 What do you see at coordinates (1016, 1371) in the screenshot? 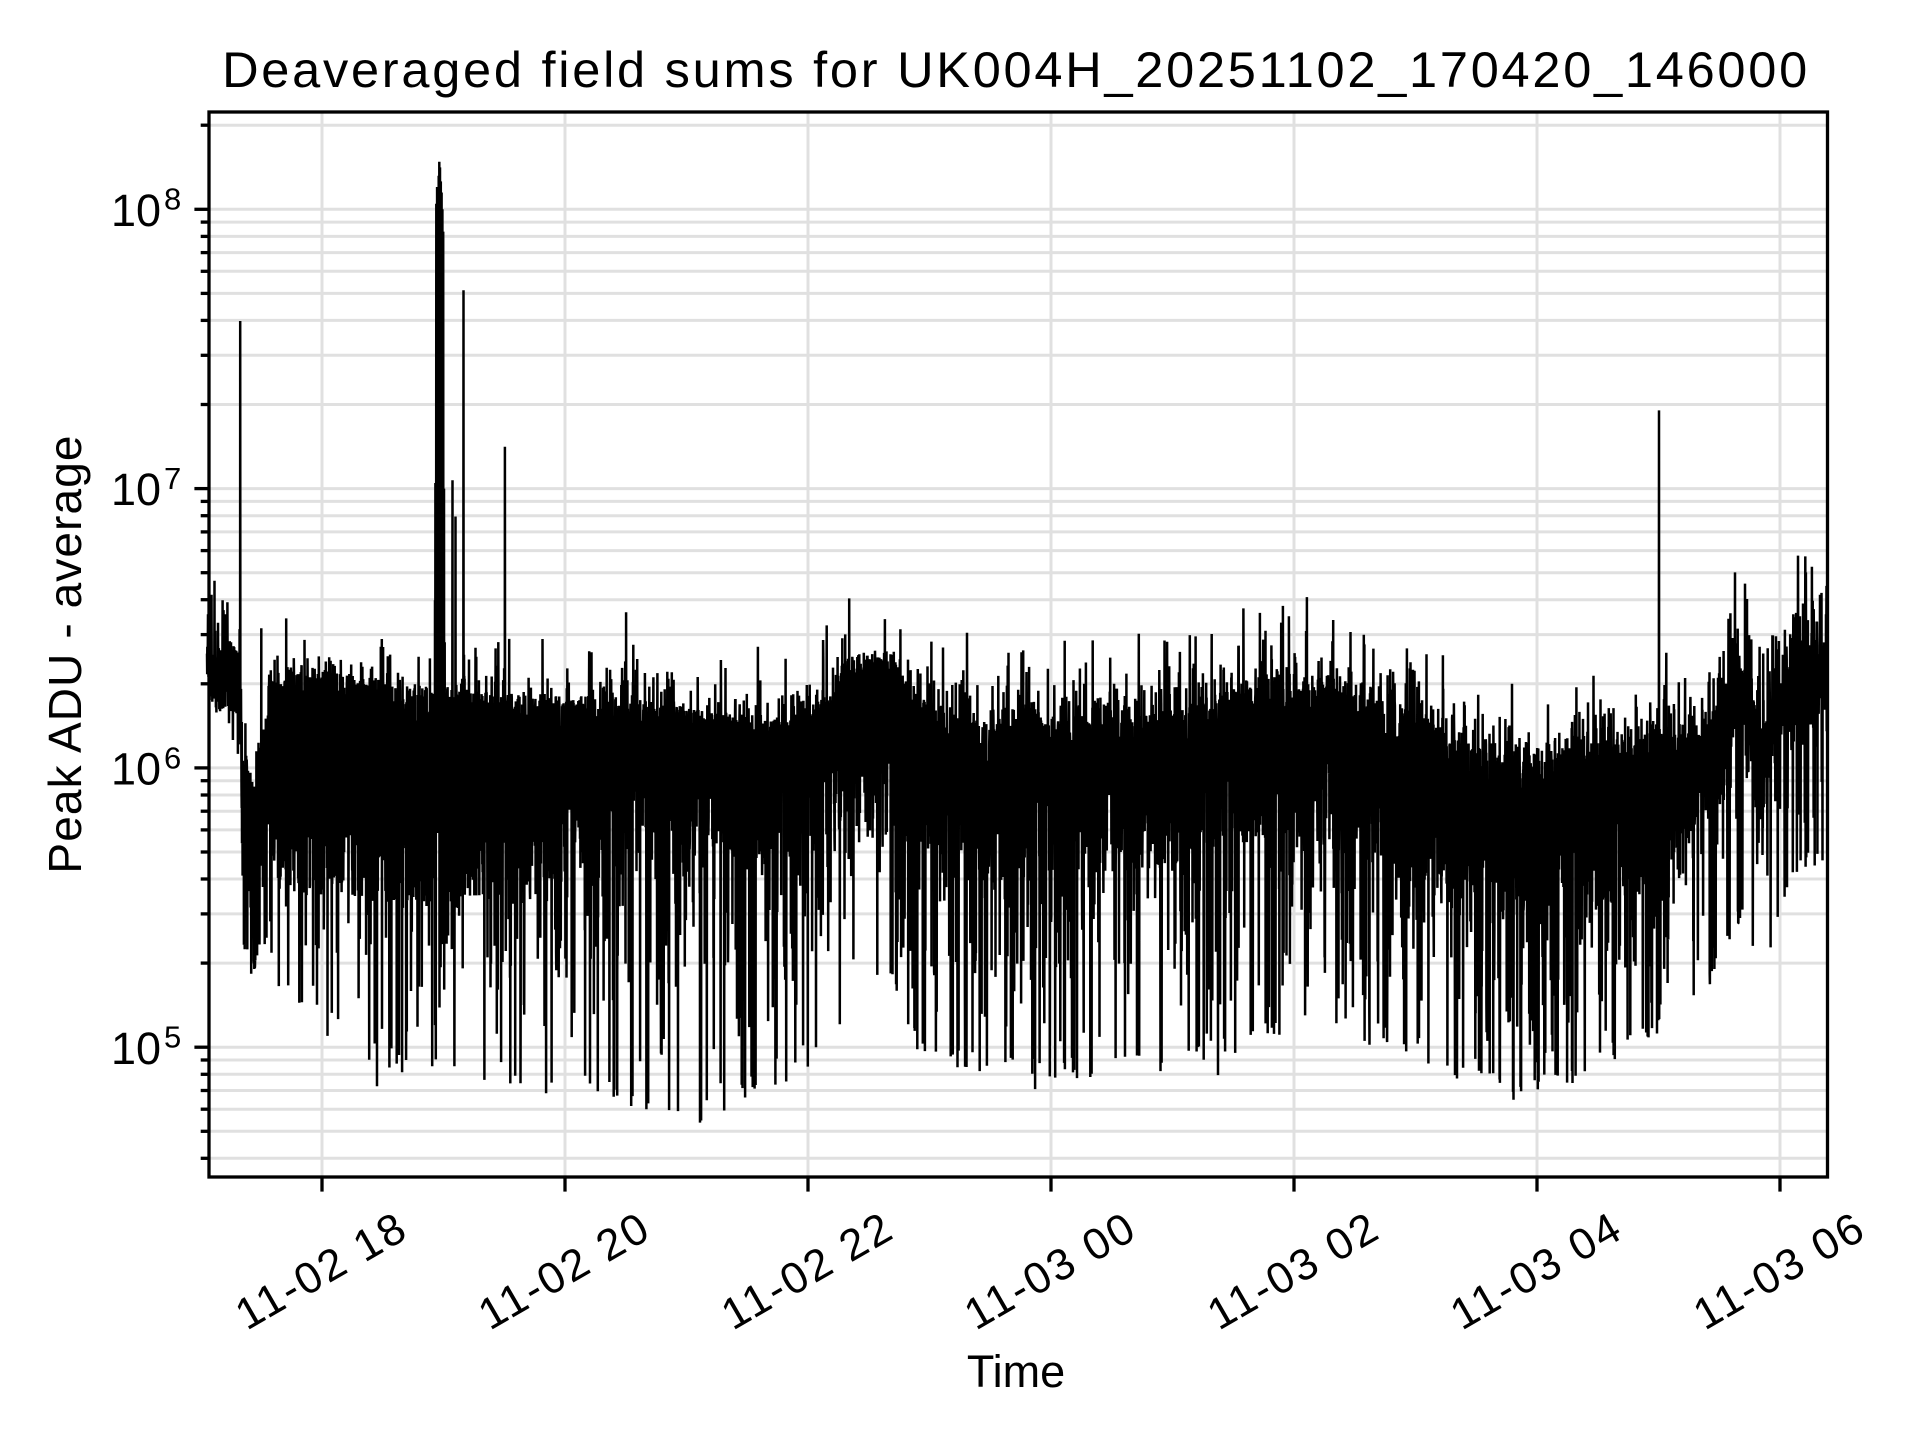
I see `svg-text: Time` at bounding box center [1016, 1371].